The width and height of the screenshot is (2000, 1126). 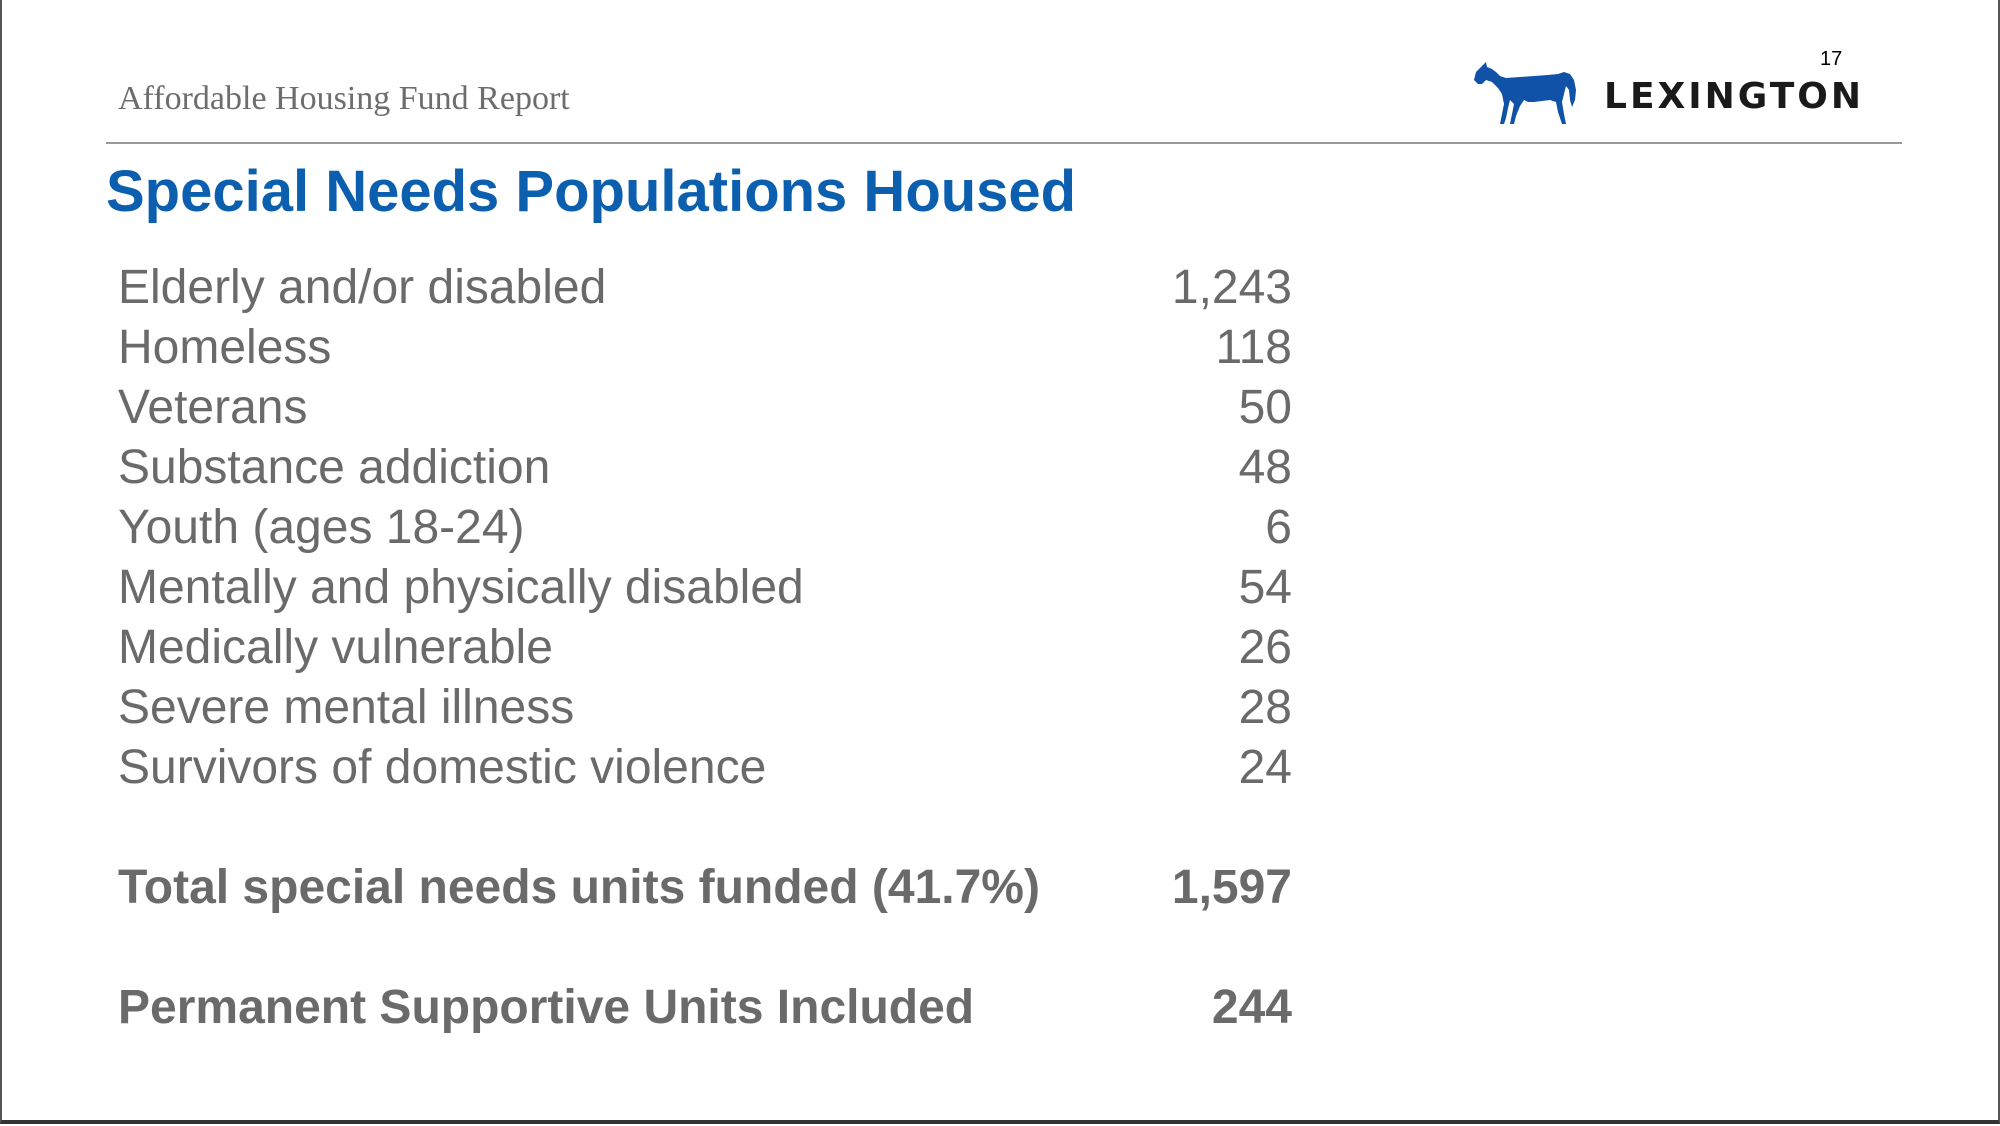 I want to click on table-row: Mentally and physically disabled 54, so click(x=705, y=588).